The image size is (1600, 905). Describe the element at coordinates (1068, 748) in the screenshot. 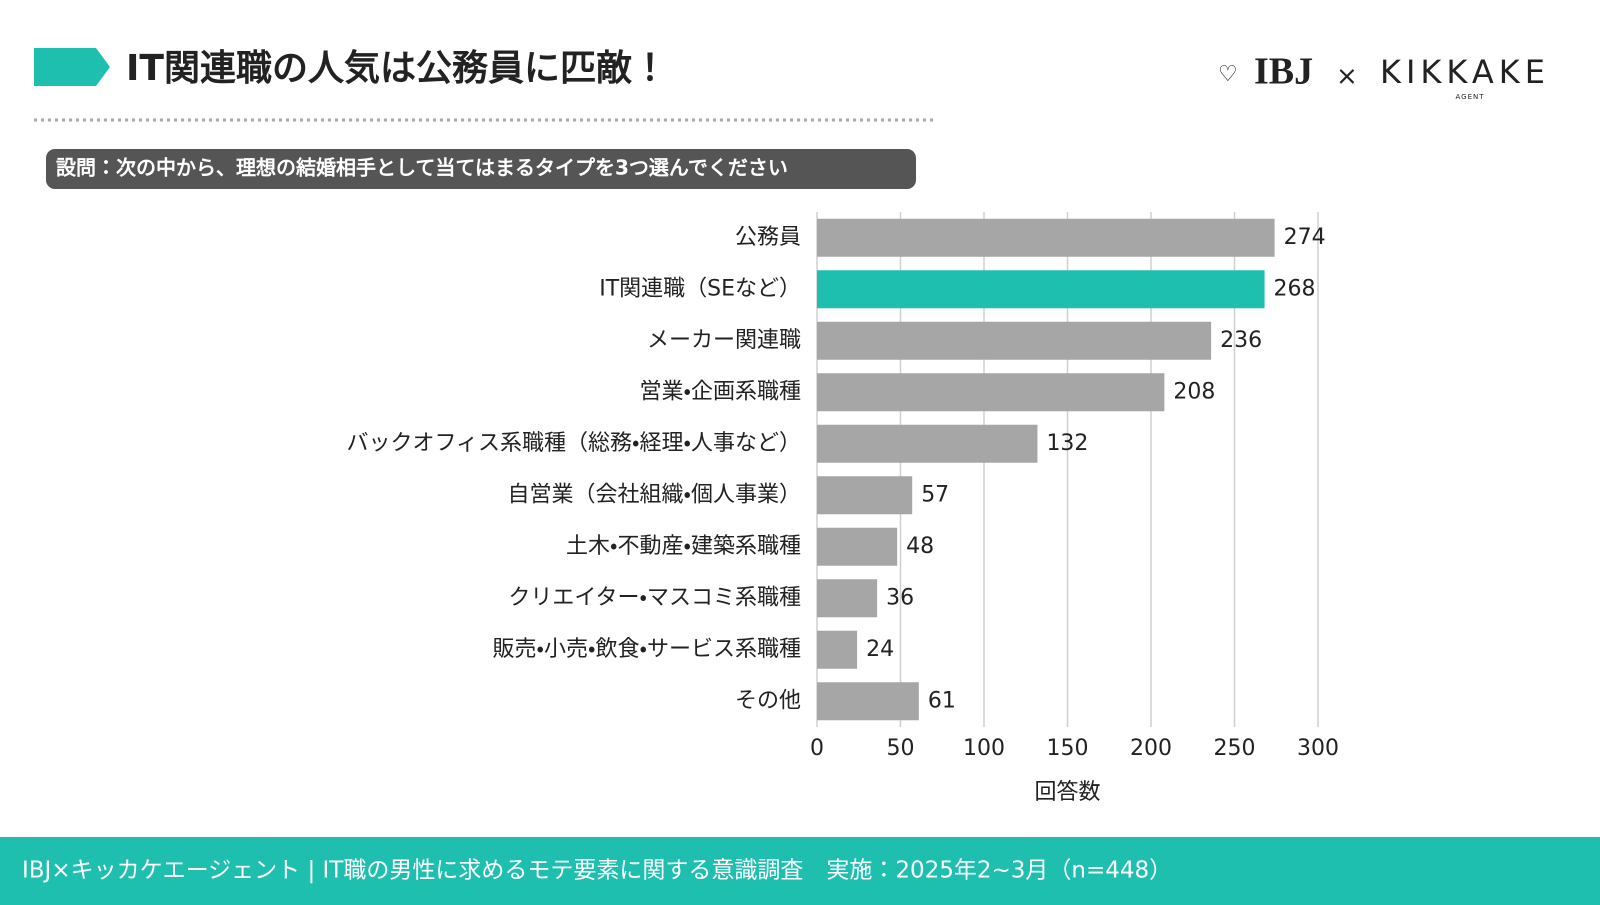

I see `x-tick-label: 150` at that location.